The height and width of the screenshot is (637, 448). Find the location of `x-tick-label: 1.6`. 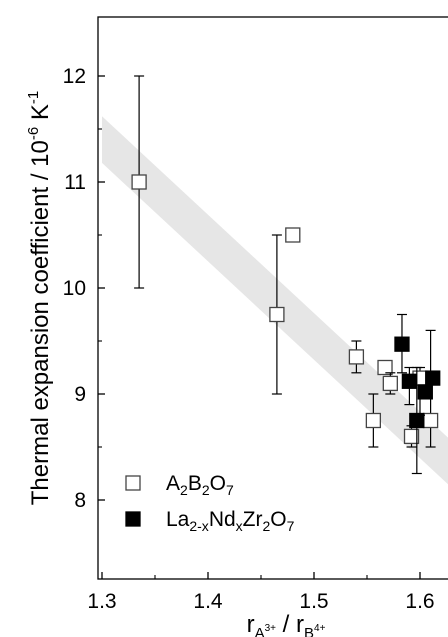

x-tick-label: 1.6 is located at coordinates (419, 601).